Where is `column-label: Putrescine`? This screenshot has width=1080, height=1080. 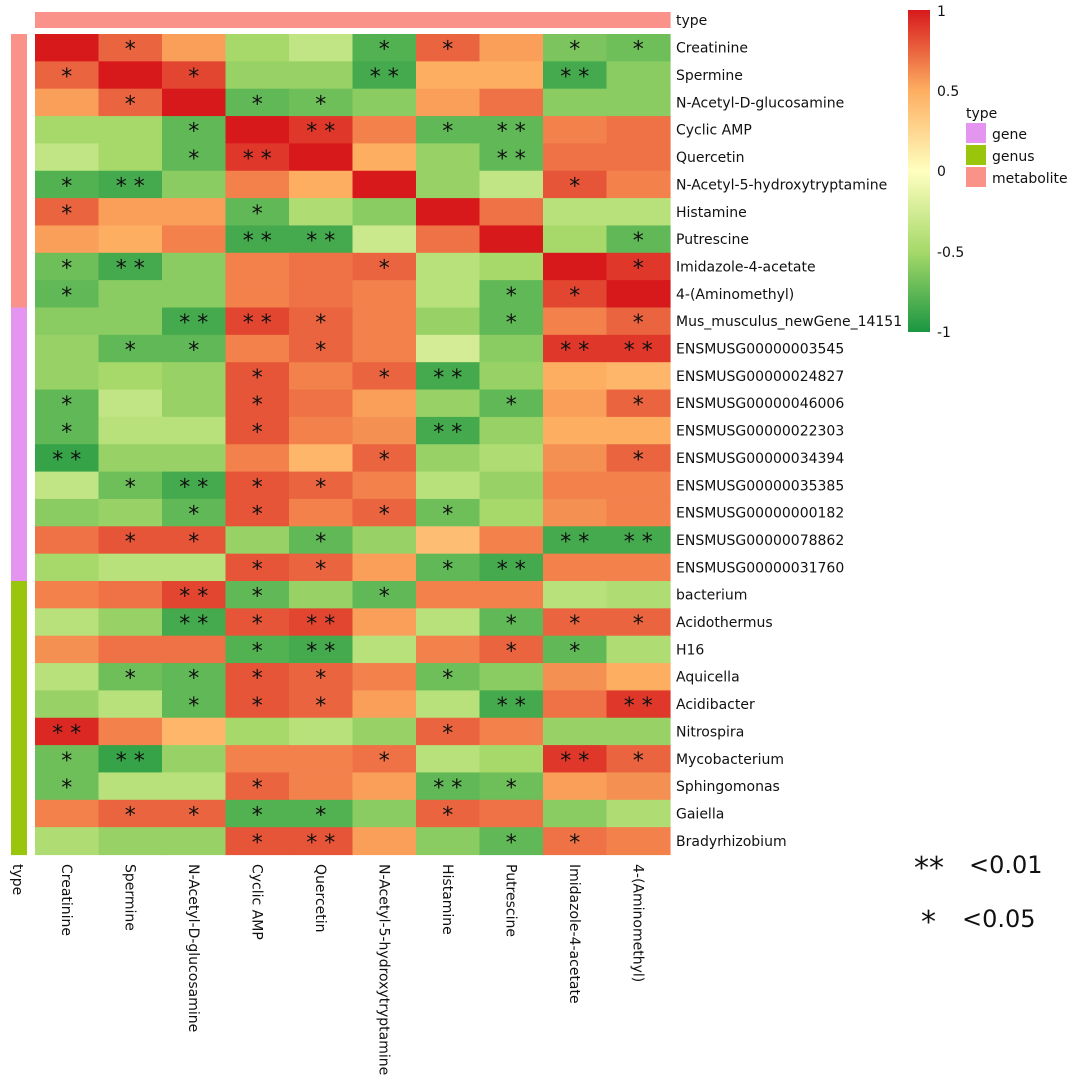
column-label: Putrescine is located at coordinates (510, 900).